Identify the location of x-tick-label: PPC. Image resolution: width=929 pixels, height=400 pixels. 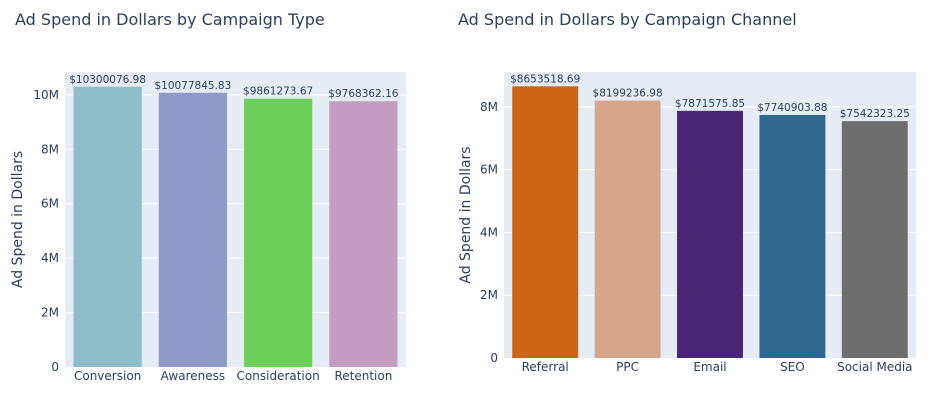
(627, 367).